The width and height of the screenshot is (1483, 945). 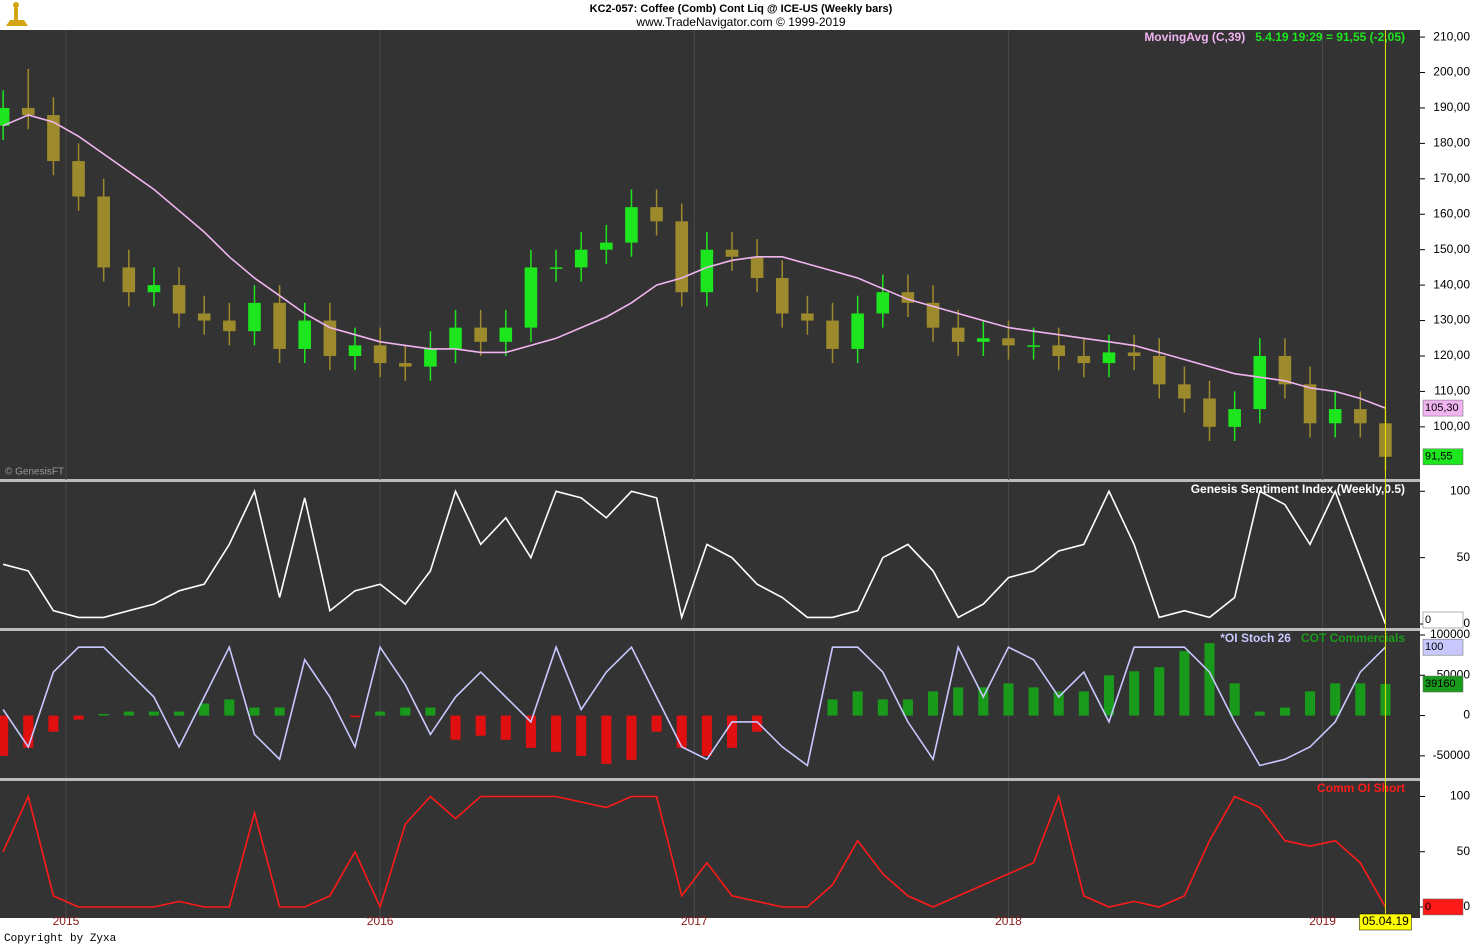 I want to click on chart-subtitle: www.TradeNavigator.com © 1999-2019, so click(x=740, y=22).